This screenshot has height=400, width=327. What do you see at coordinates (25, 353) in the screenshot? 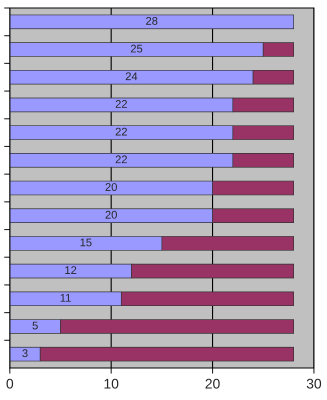
I see `data-label: 3` at bounding box center [25, 353].